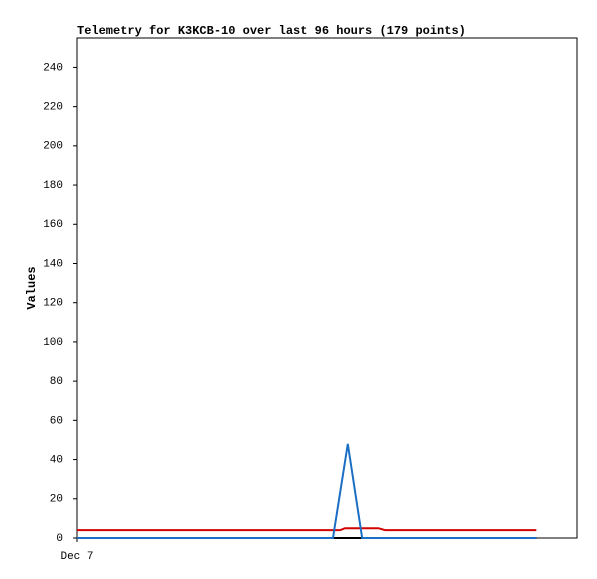 The image size is (597, 579). I want to click on y-tick-label: 160, so click(53, 225).